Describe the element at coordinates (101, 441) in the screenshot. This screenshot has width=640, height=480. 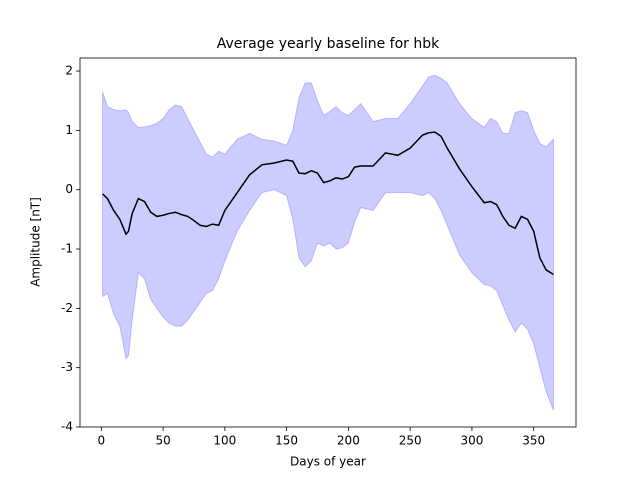
I see `x-tick-label: 0` at that location.